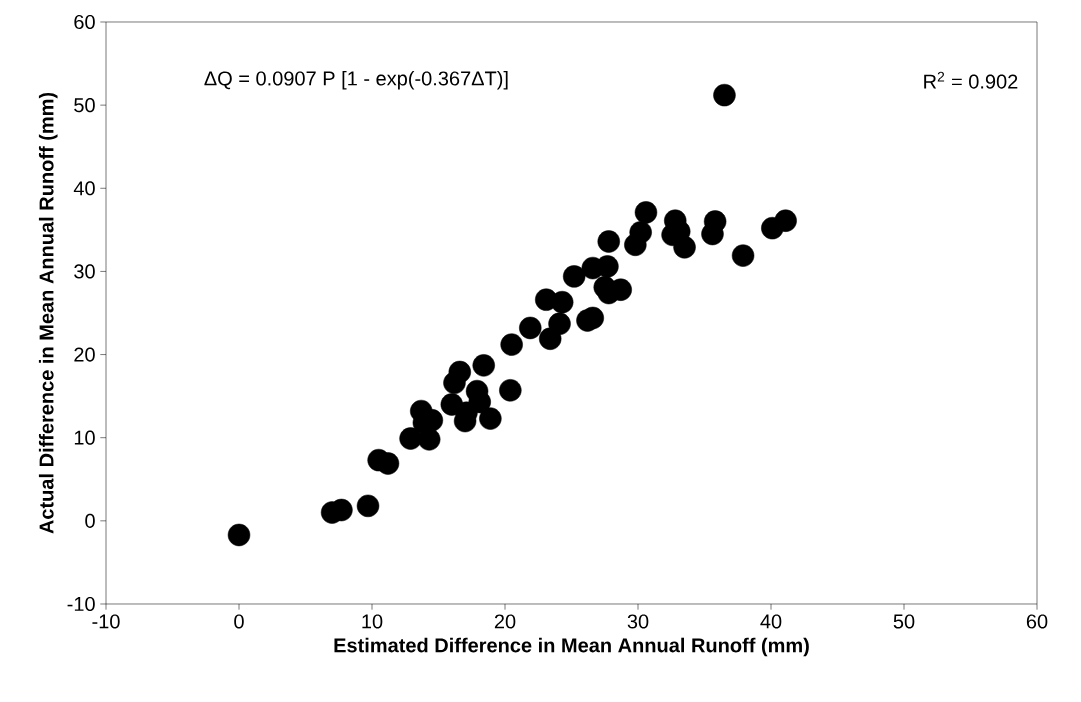 Image resolution: width=1081 pixels, height=702 pixels. What do you see at coordinates (84, 437) in the screenshot?
I see `y-tick-label: 10` at bounding box center [84, 437].